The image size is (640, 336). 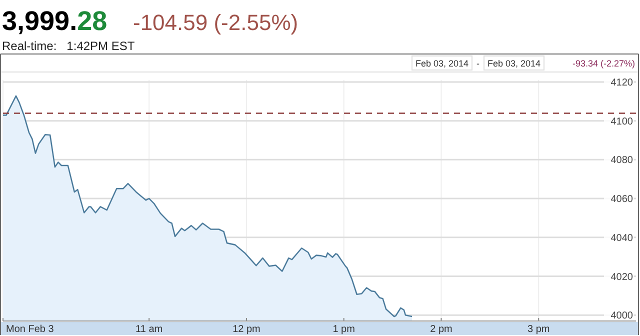 What do you see at coordinates (603, 63) in the screenshot?
I see `text: -93.34 (-2.27%)` at bounding box center [603, 63].